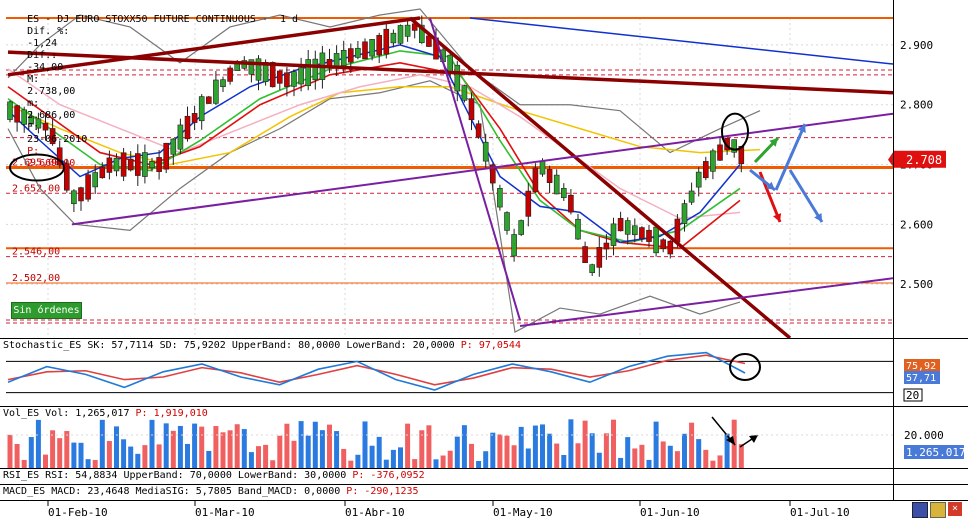 Image resolution: width=968 pixels, height=520 pixels. Describe the element at coordinates (51, 91) in the screenshot. I see `max-value: 2.738,00` at that location.